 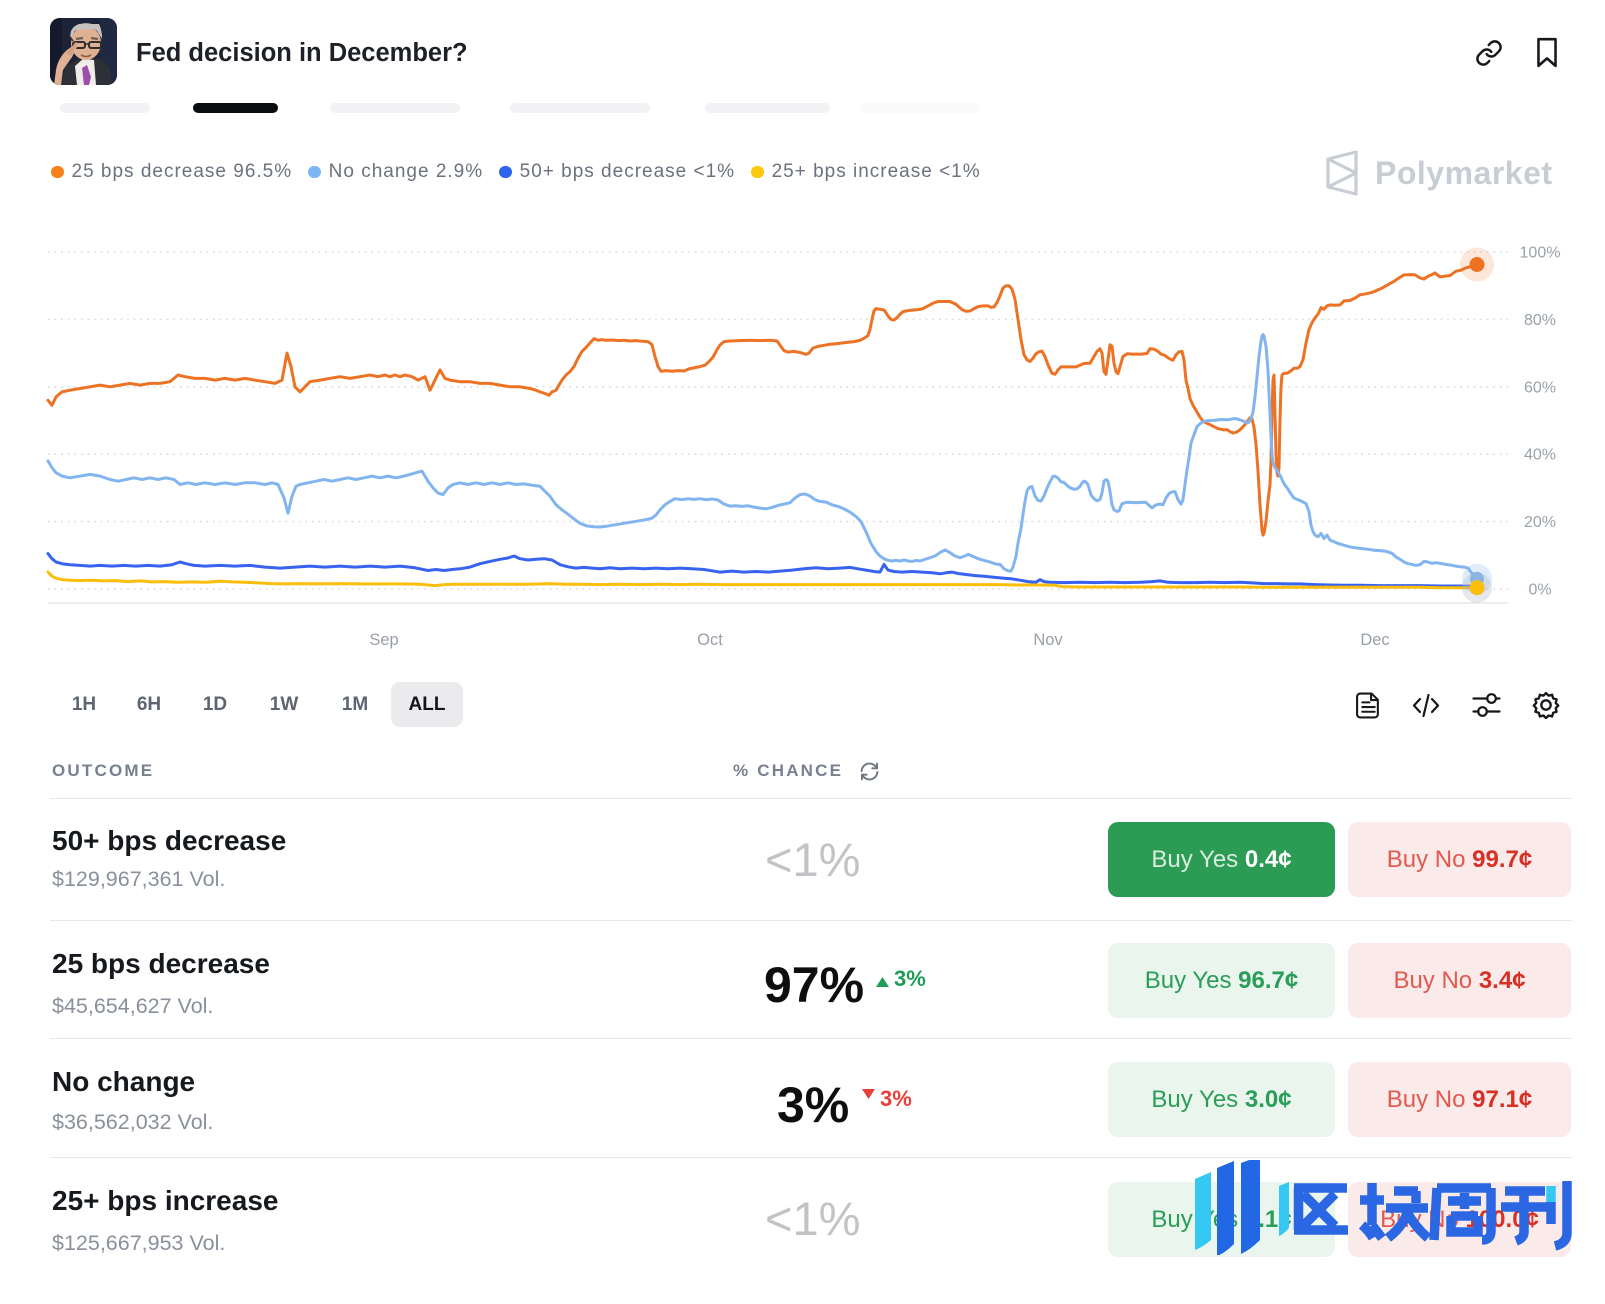 I want to click on svg-text: 100%, so click(x=1540, y=253).